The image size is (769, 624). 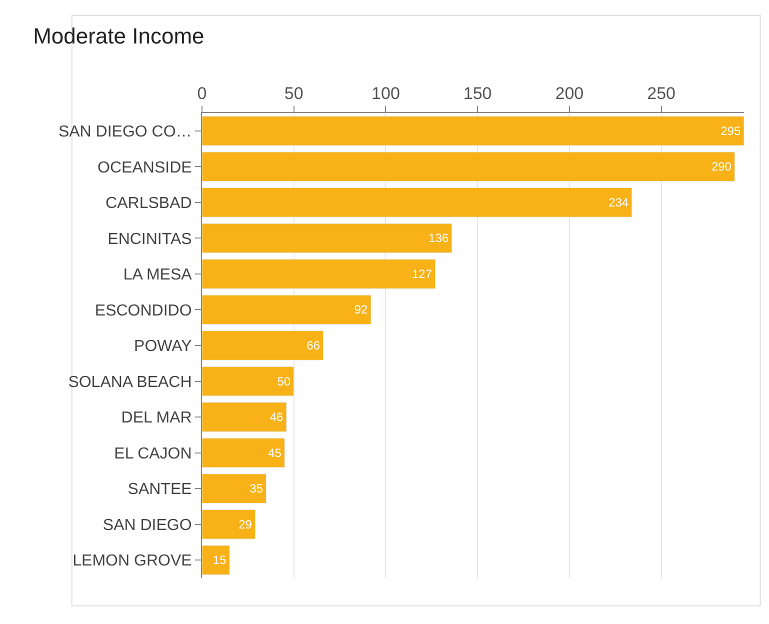 What do you see at coordinates (361, 309) in the screenshot?
I see `data-label: 92` at bounding box center [361, 309].